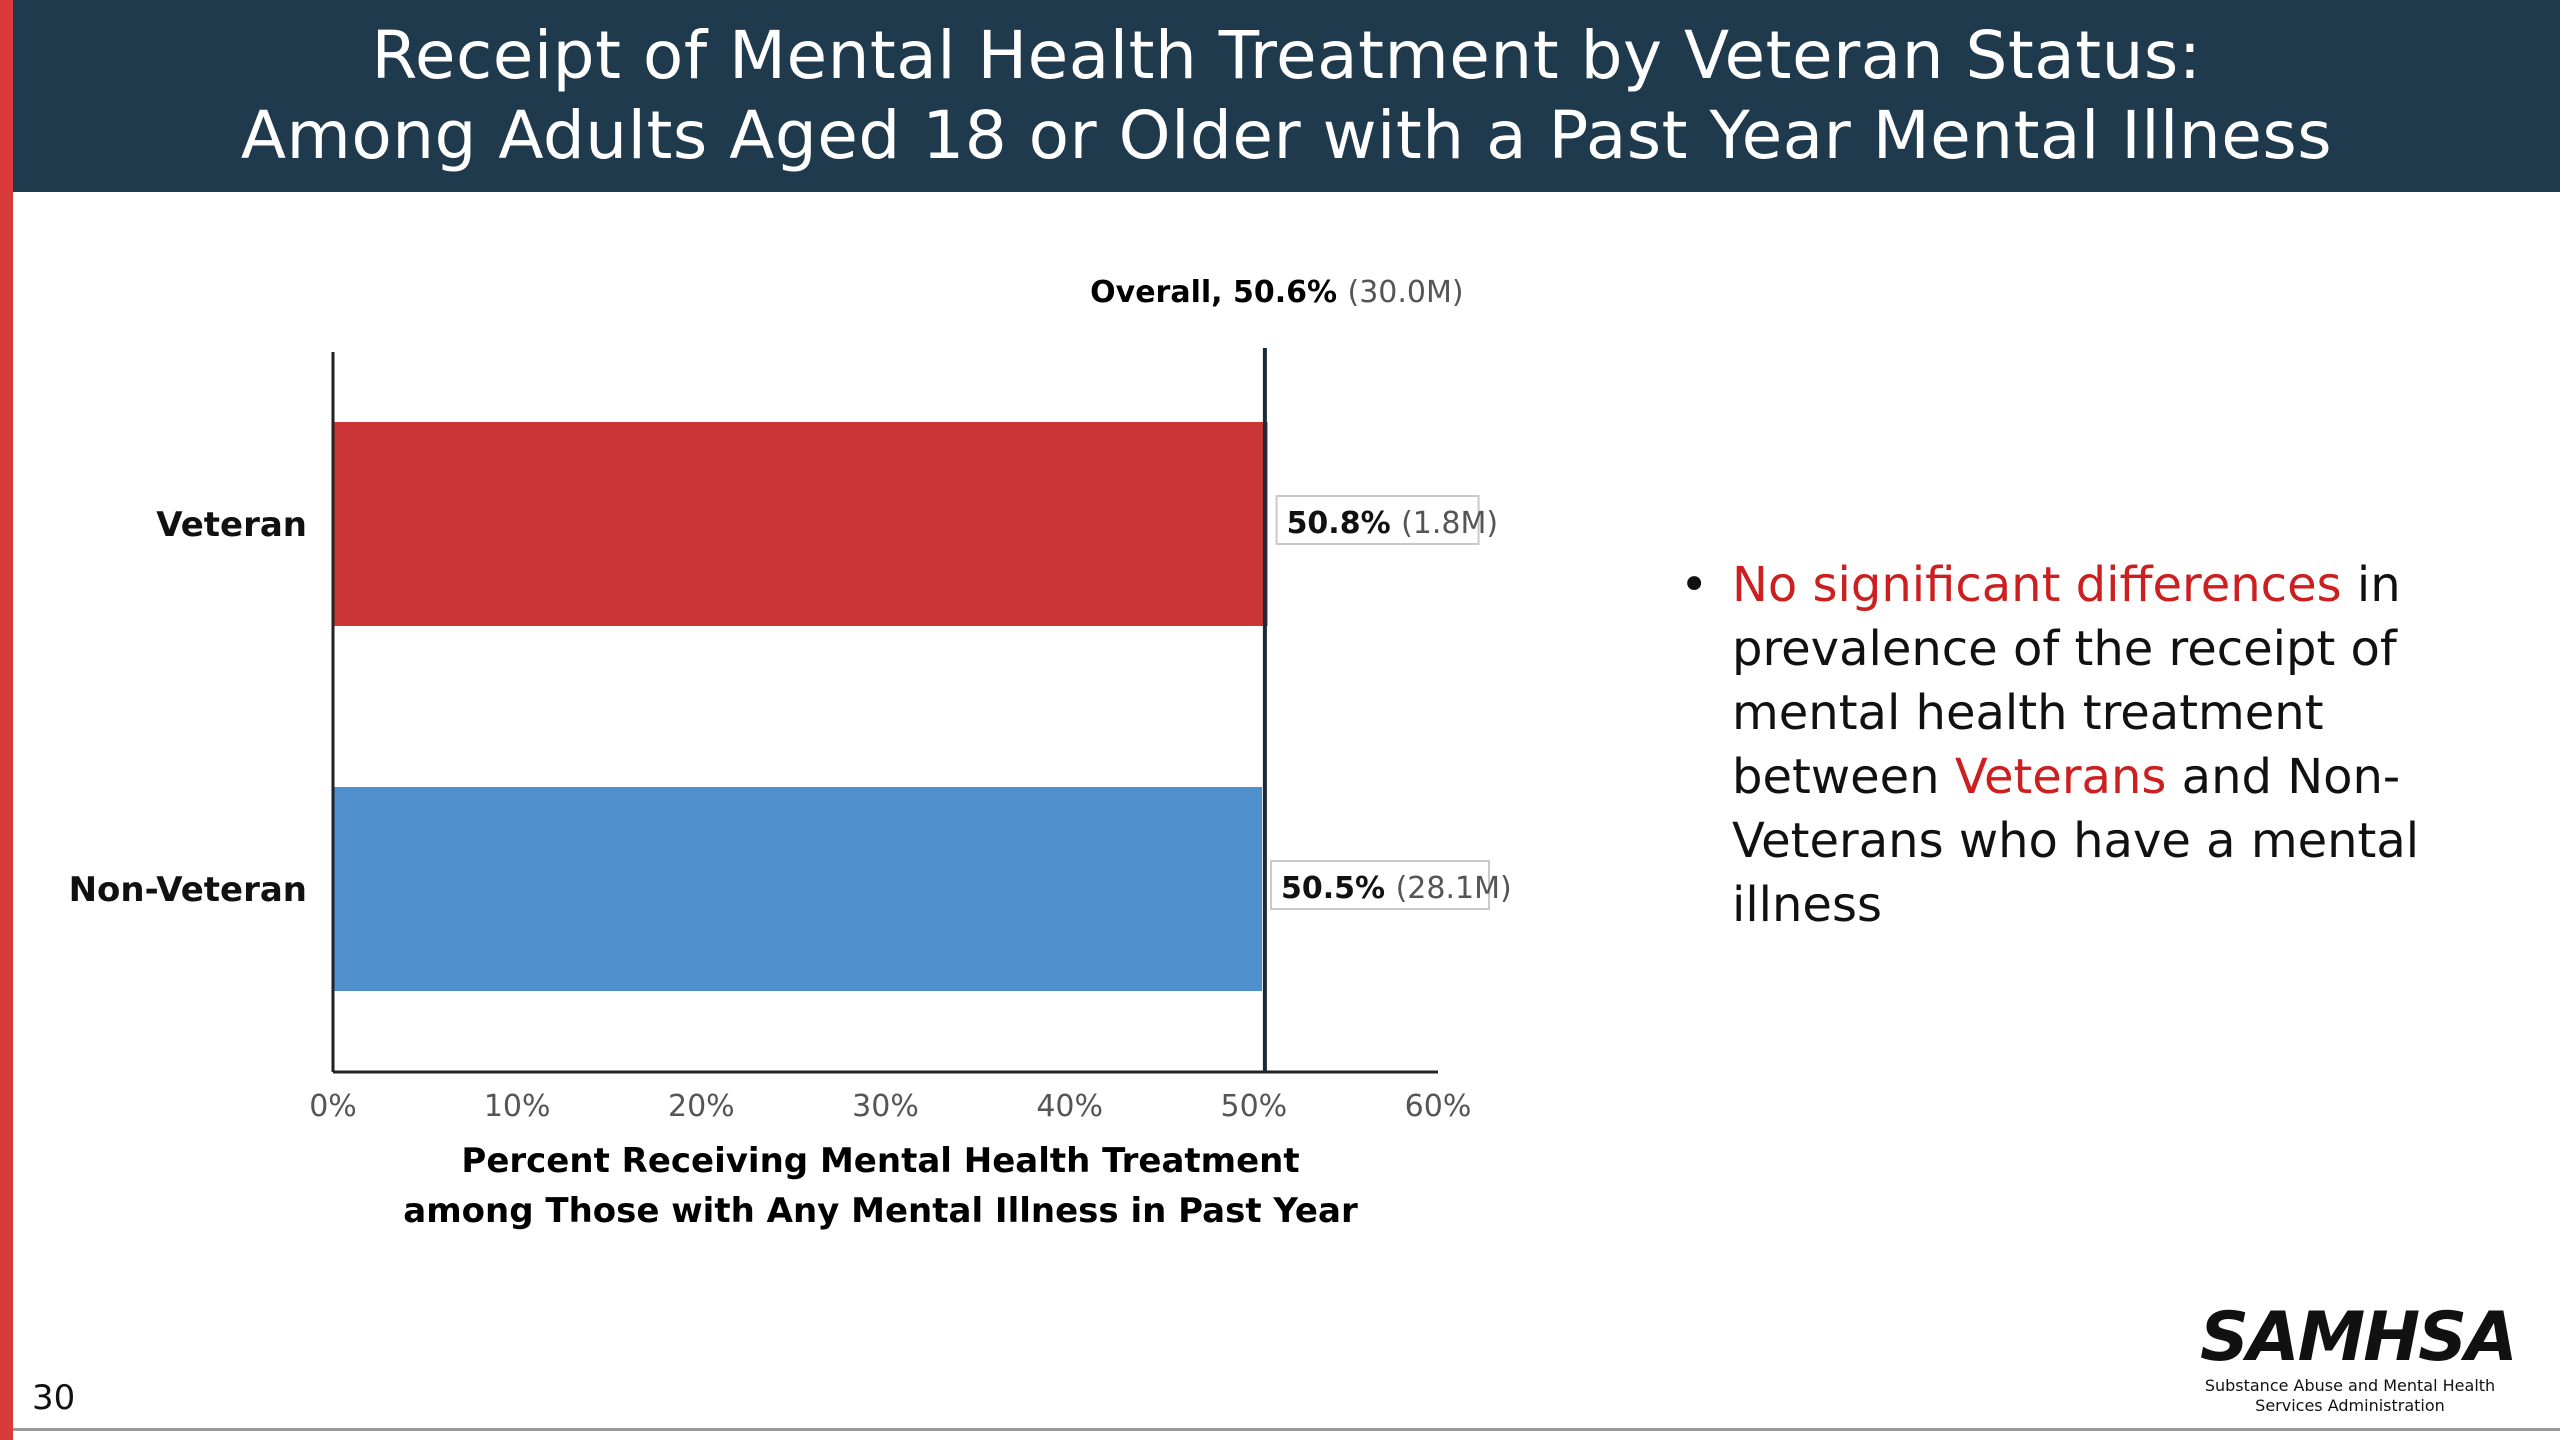 This screenshot has width=2560, height=1440. What do you see at coordinates (188, 890) in the screenshot?
I see `category-label-non-veteran: Non-Veteran` at bounding box center [188, 890].